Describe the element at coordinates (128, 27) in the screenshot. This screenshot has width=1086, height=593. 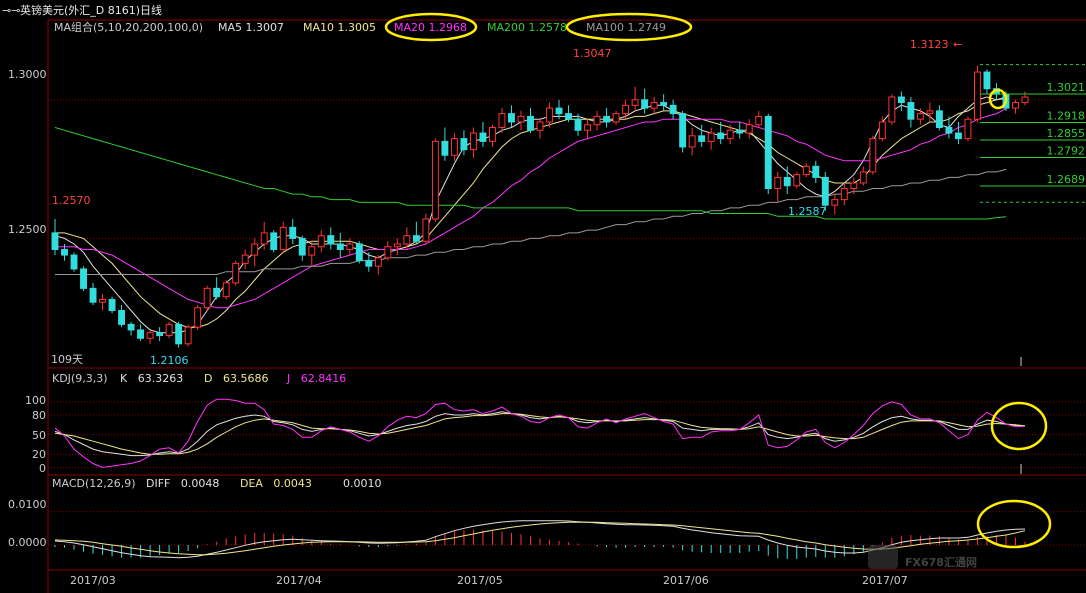
I see `ma-legend-item: MA组合(5,10,20,200,100,0)` at that location.